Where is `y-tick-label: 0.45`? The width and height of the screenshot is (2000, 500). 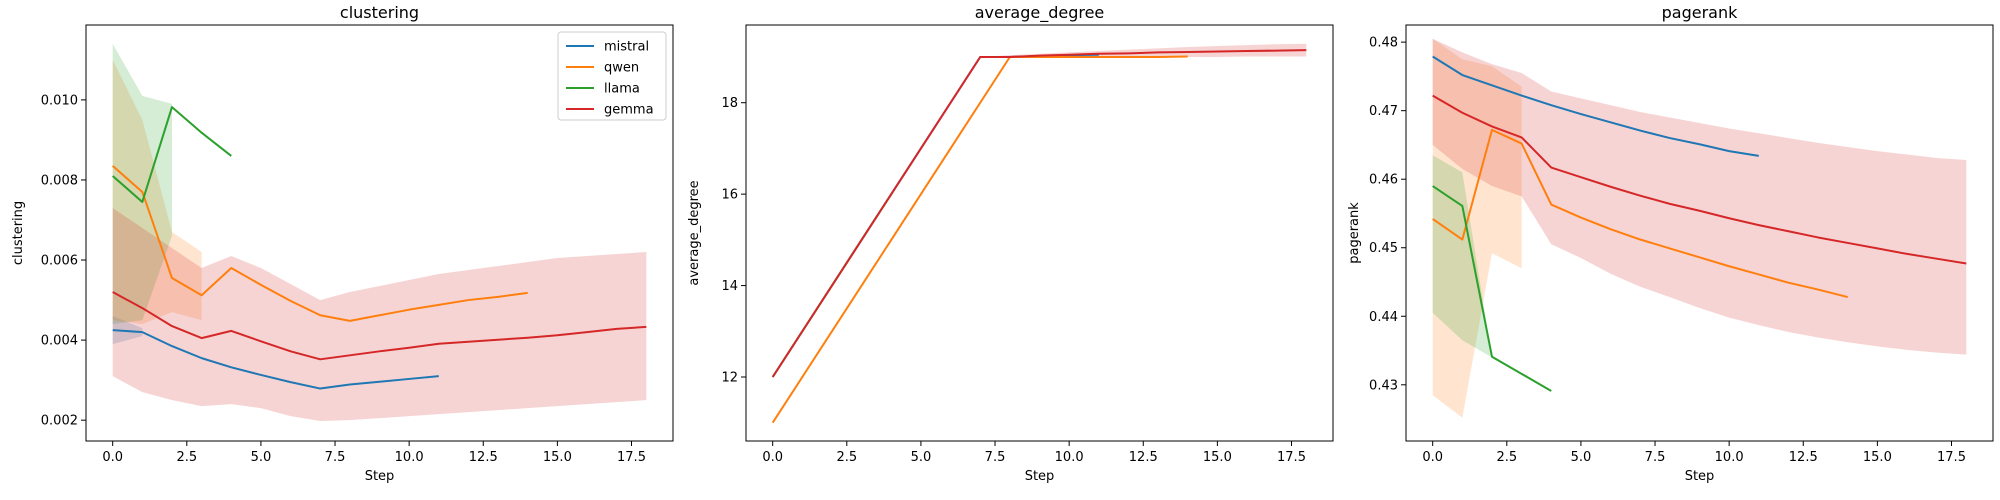
y-tick-label: 0.45 is located at coordinates (1383, 248).